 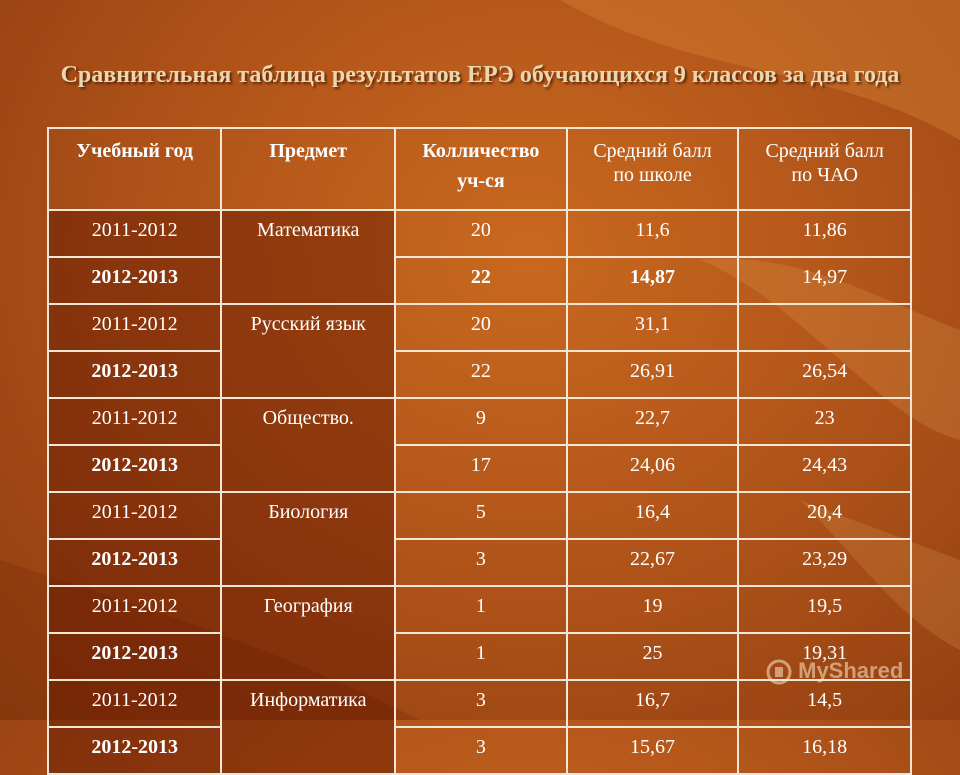 What do you see at coordinates (652, 562) in the screenshot?
I see `school-avg-cell: 22,67` at bounding box center [652, 562].